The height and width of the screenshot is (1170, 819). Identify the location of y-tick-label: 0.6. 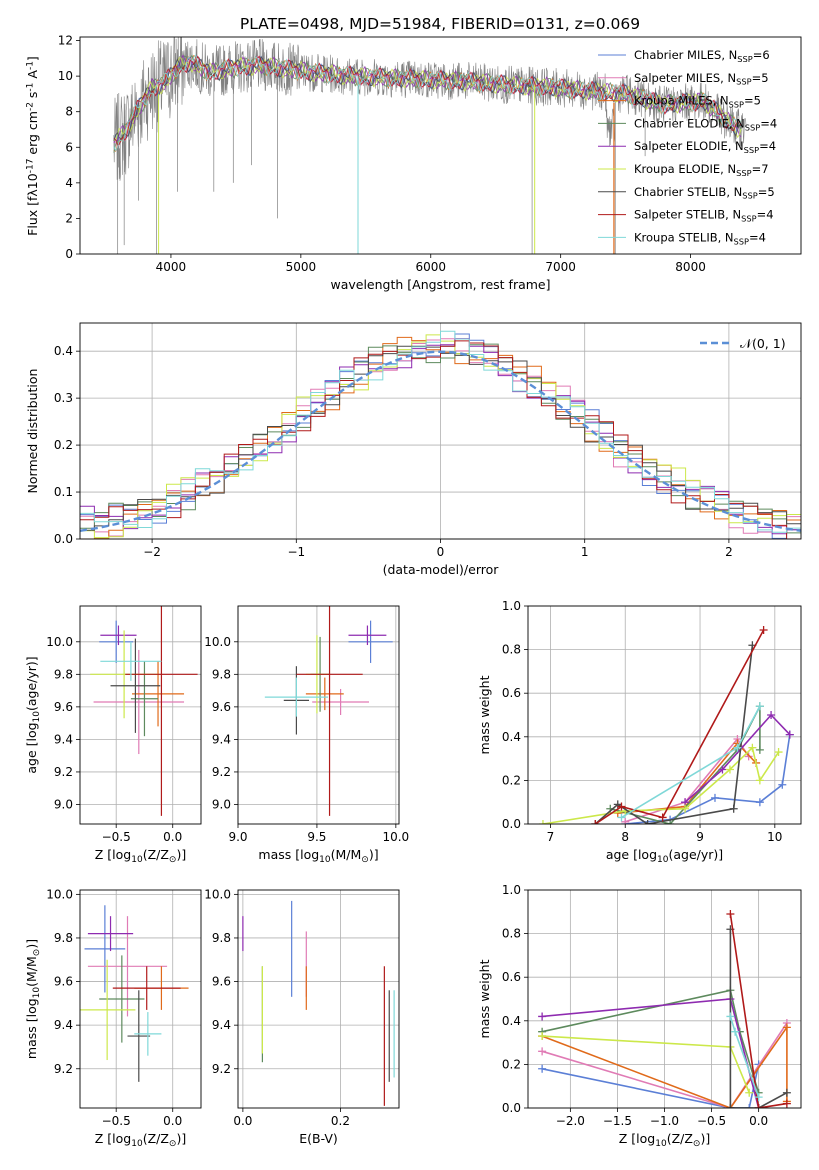
(511, 693).